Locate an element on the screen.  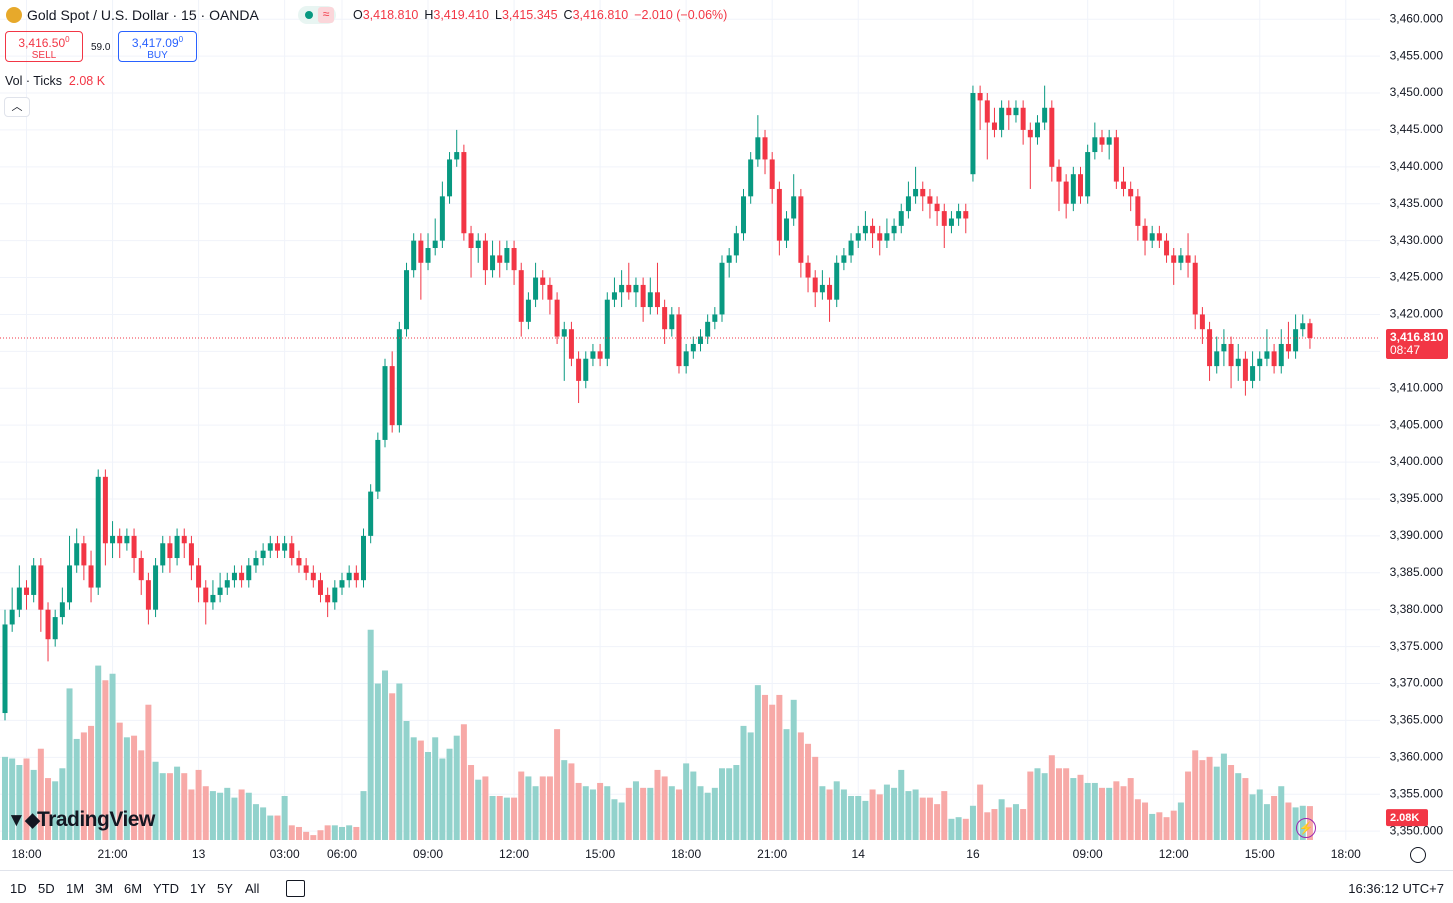
y-tick-label: 3,405.000 is located at coordinates (1417, 424).